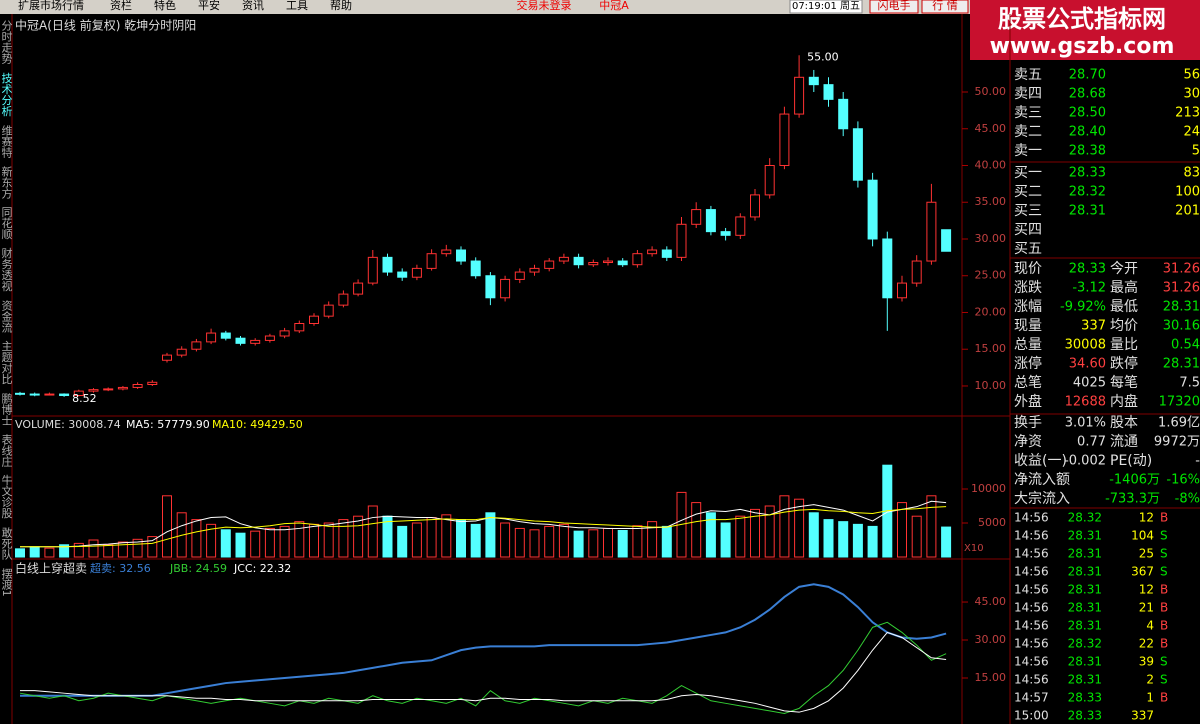  What do you see at coordinates (991, 164) in the screenshot?
I see `y-tick-label: 40.00` at bounding box center [991, 164].